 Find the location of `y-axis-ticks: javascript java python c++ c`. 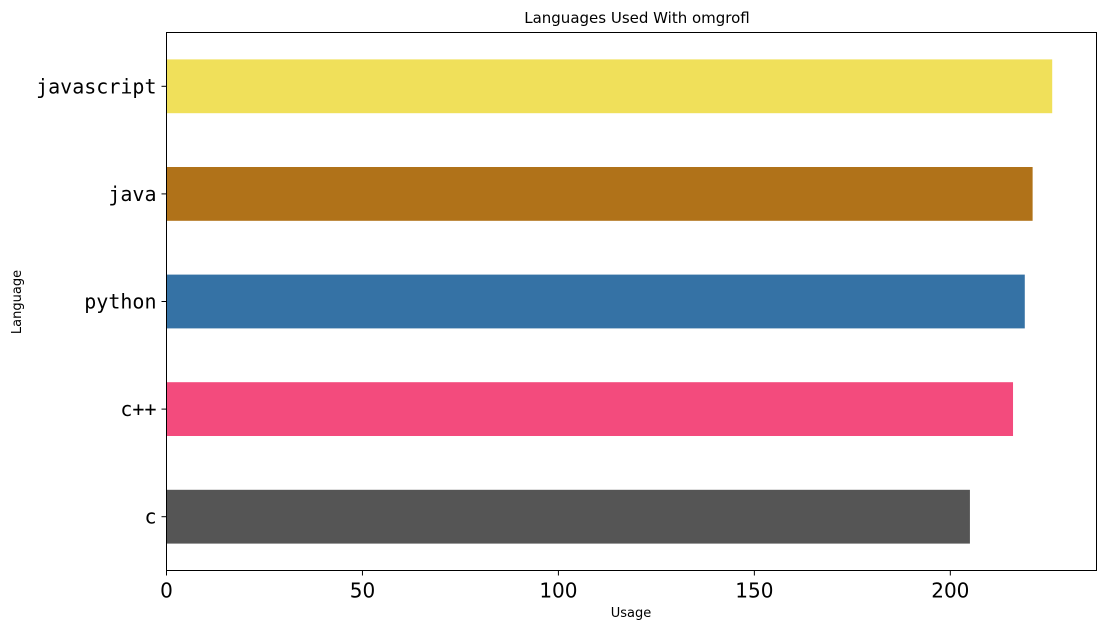

y-axis-ticks: javascript java python c++ c is located at coordinates (101, 301).